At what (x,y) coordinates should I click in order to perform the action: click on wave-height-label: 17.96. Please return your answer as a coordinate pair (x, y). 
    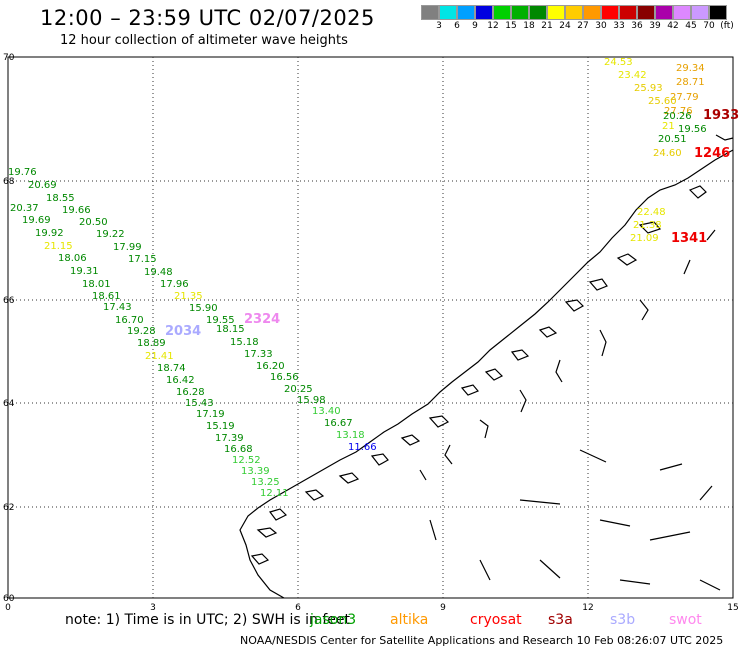
    Looking at the image, I should click on (174, 284).